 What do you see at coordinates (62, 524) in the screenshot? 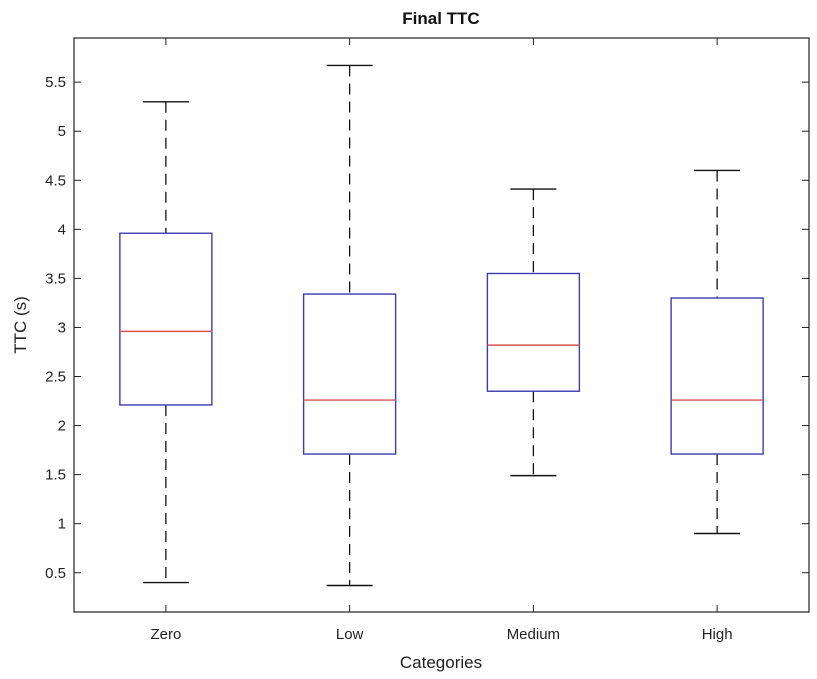
I see `y-tick-label: 1` at bounding box center [62, 524].